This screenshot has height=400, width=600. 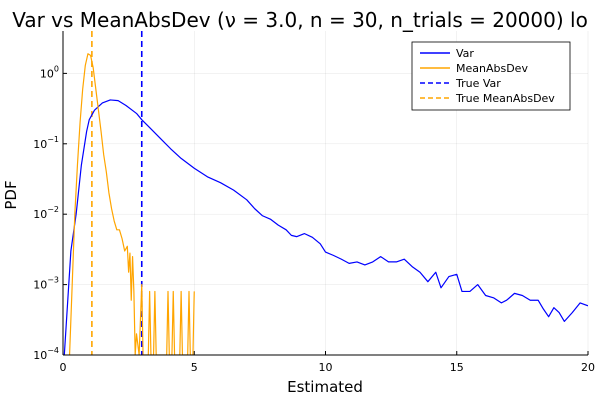 What do you see at coordinates (46, 213) in the screenshot?
I see `y-tick-label: 10⁻²` at bounding box center [46, 213].